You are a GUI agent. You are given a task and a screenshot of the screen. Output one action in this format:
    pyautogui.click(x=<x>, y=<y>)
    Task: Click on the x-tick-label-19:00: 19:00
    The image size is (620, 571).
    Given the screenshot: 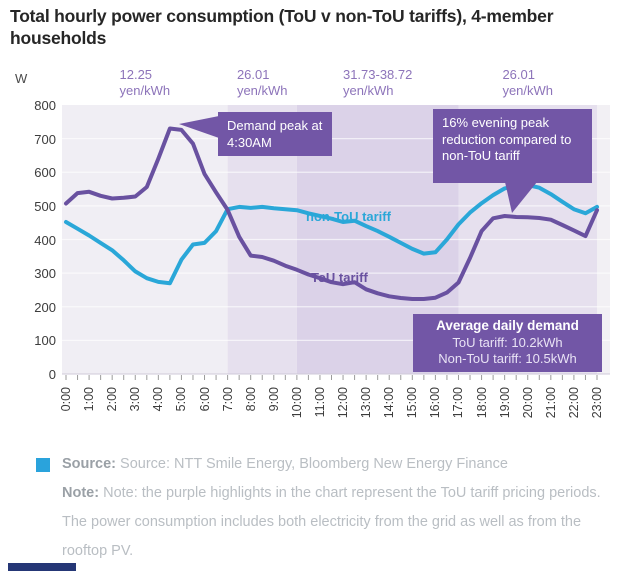 What is the action you would take?
    pyautogui.click(x=504, y=403)
    